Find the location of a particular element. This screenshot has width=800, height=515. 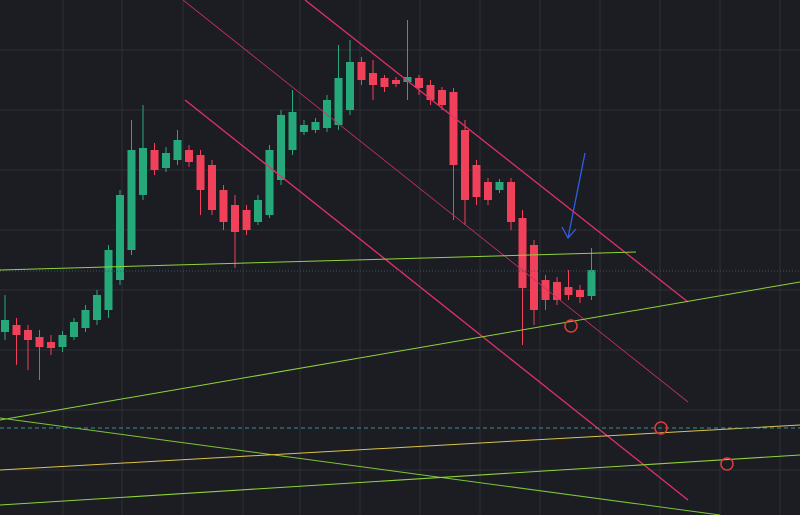

arrow-head is located at coordinates (569, 233).